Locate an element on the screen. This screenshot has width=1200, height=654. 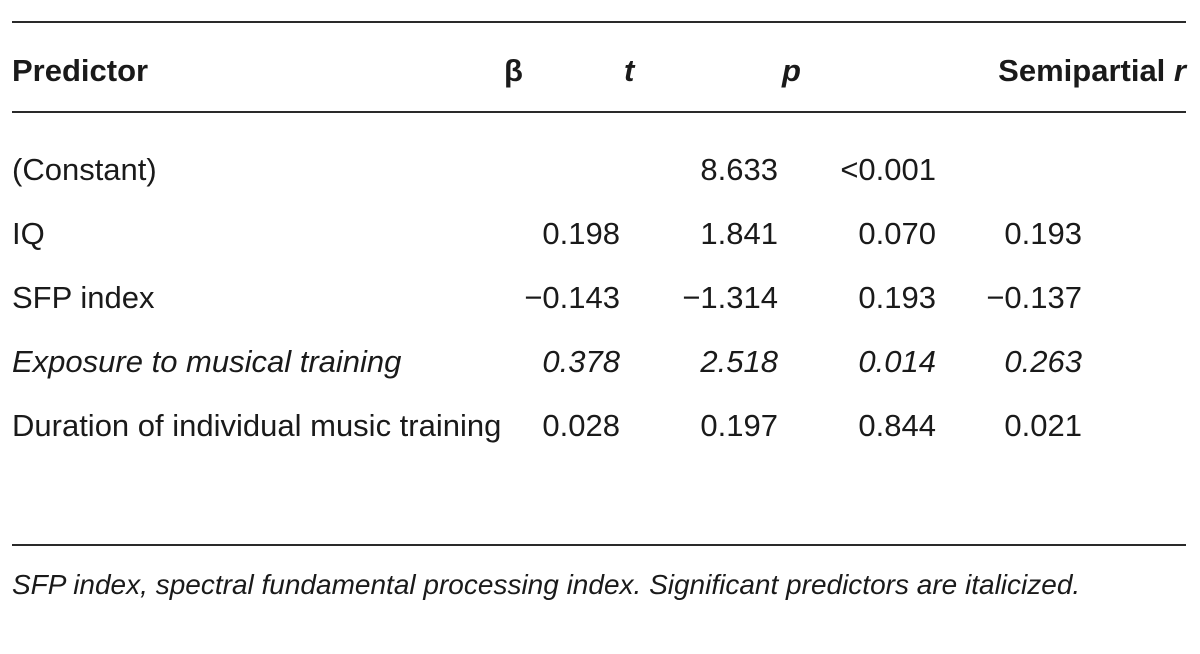
header-semipartial-r-symbol: r is located at coordinates (1179, 70).